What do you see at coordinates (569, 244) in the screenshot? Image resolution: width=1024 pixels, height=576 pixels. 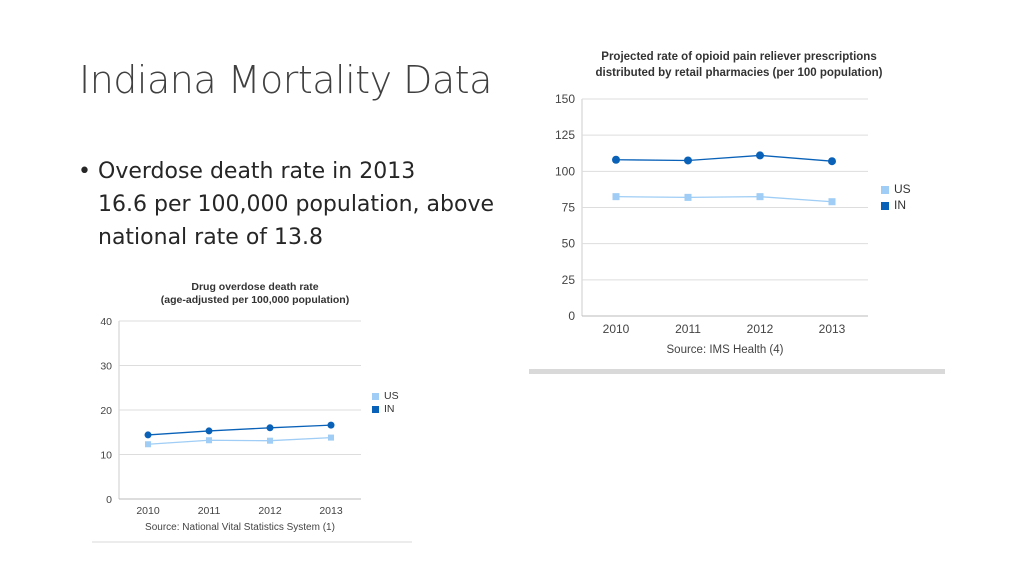 I see `y-tick-label: 50` at bounding box center [569, 244].